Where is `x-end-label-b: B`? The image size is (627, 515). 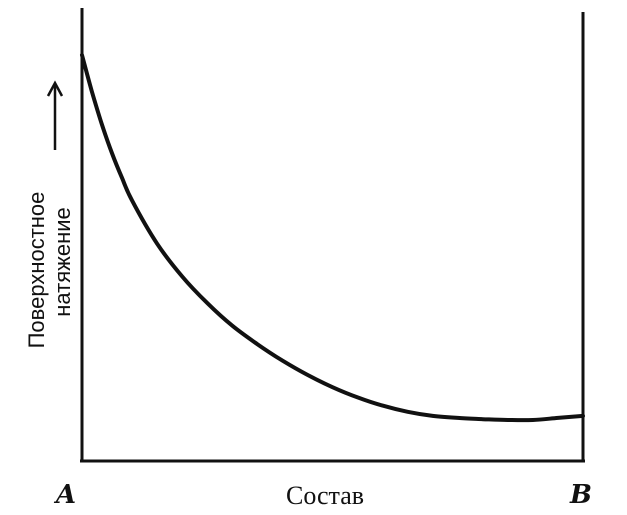 x-end-label-b: B is located at coordinates (580, 495).